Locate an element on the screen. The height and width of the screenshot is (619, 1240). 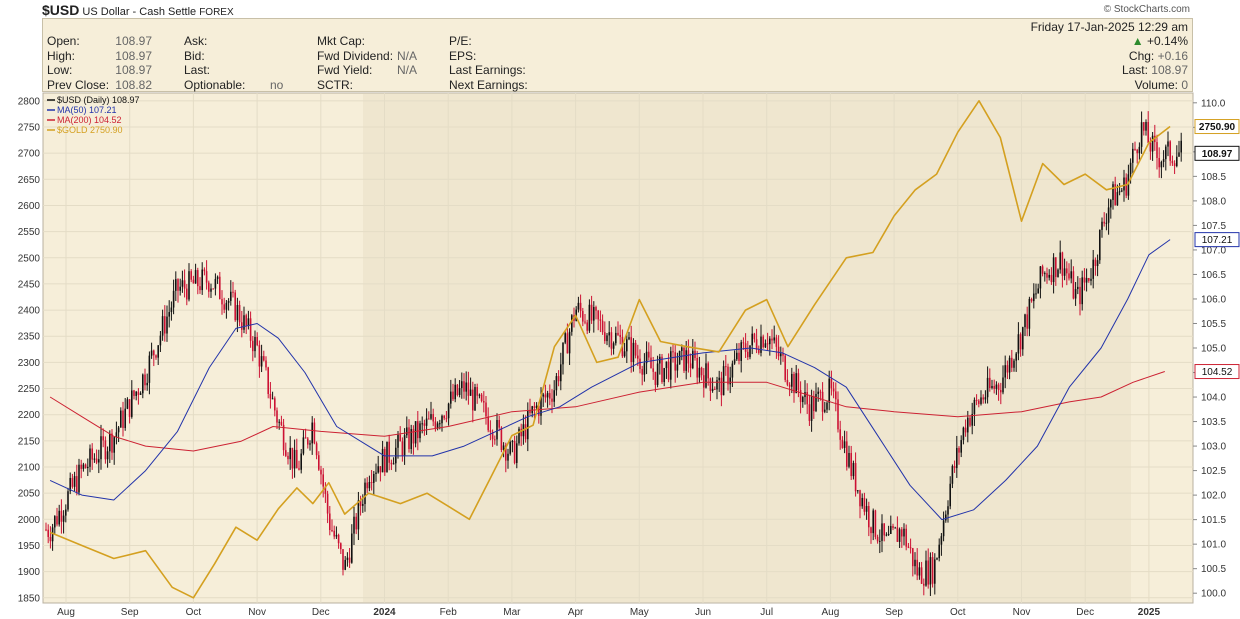
legend-label: $USD (Daily) 108.97 is located at coordinates (98, 100).